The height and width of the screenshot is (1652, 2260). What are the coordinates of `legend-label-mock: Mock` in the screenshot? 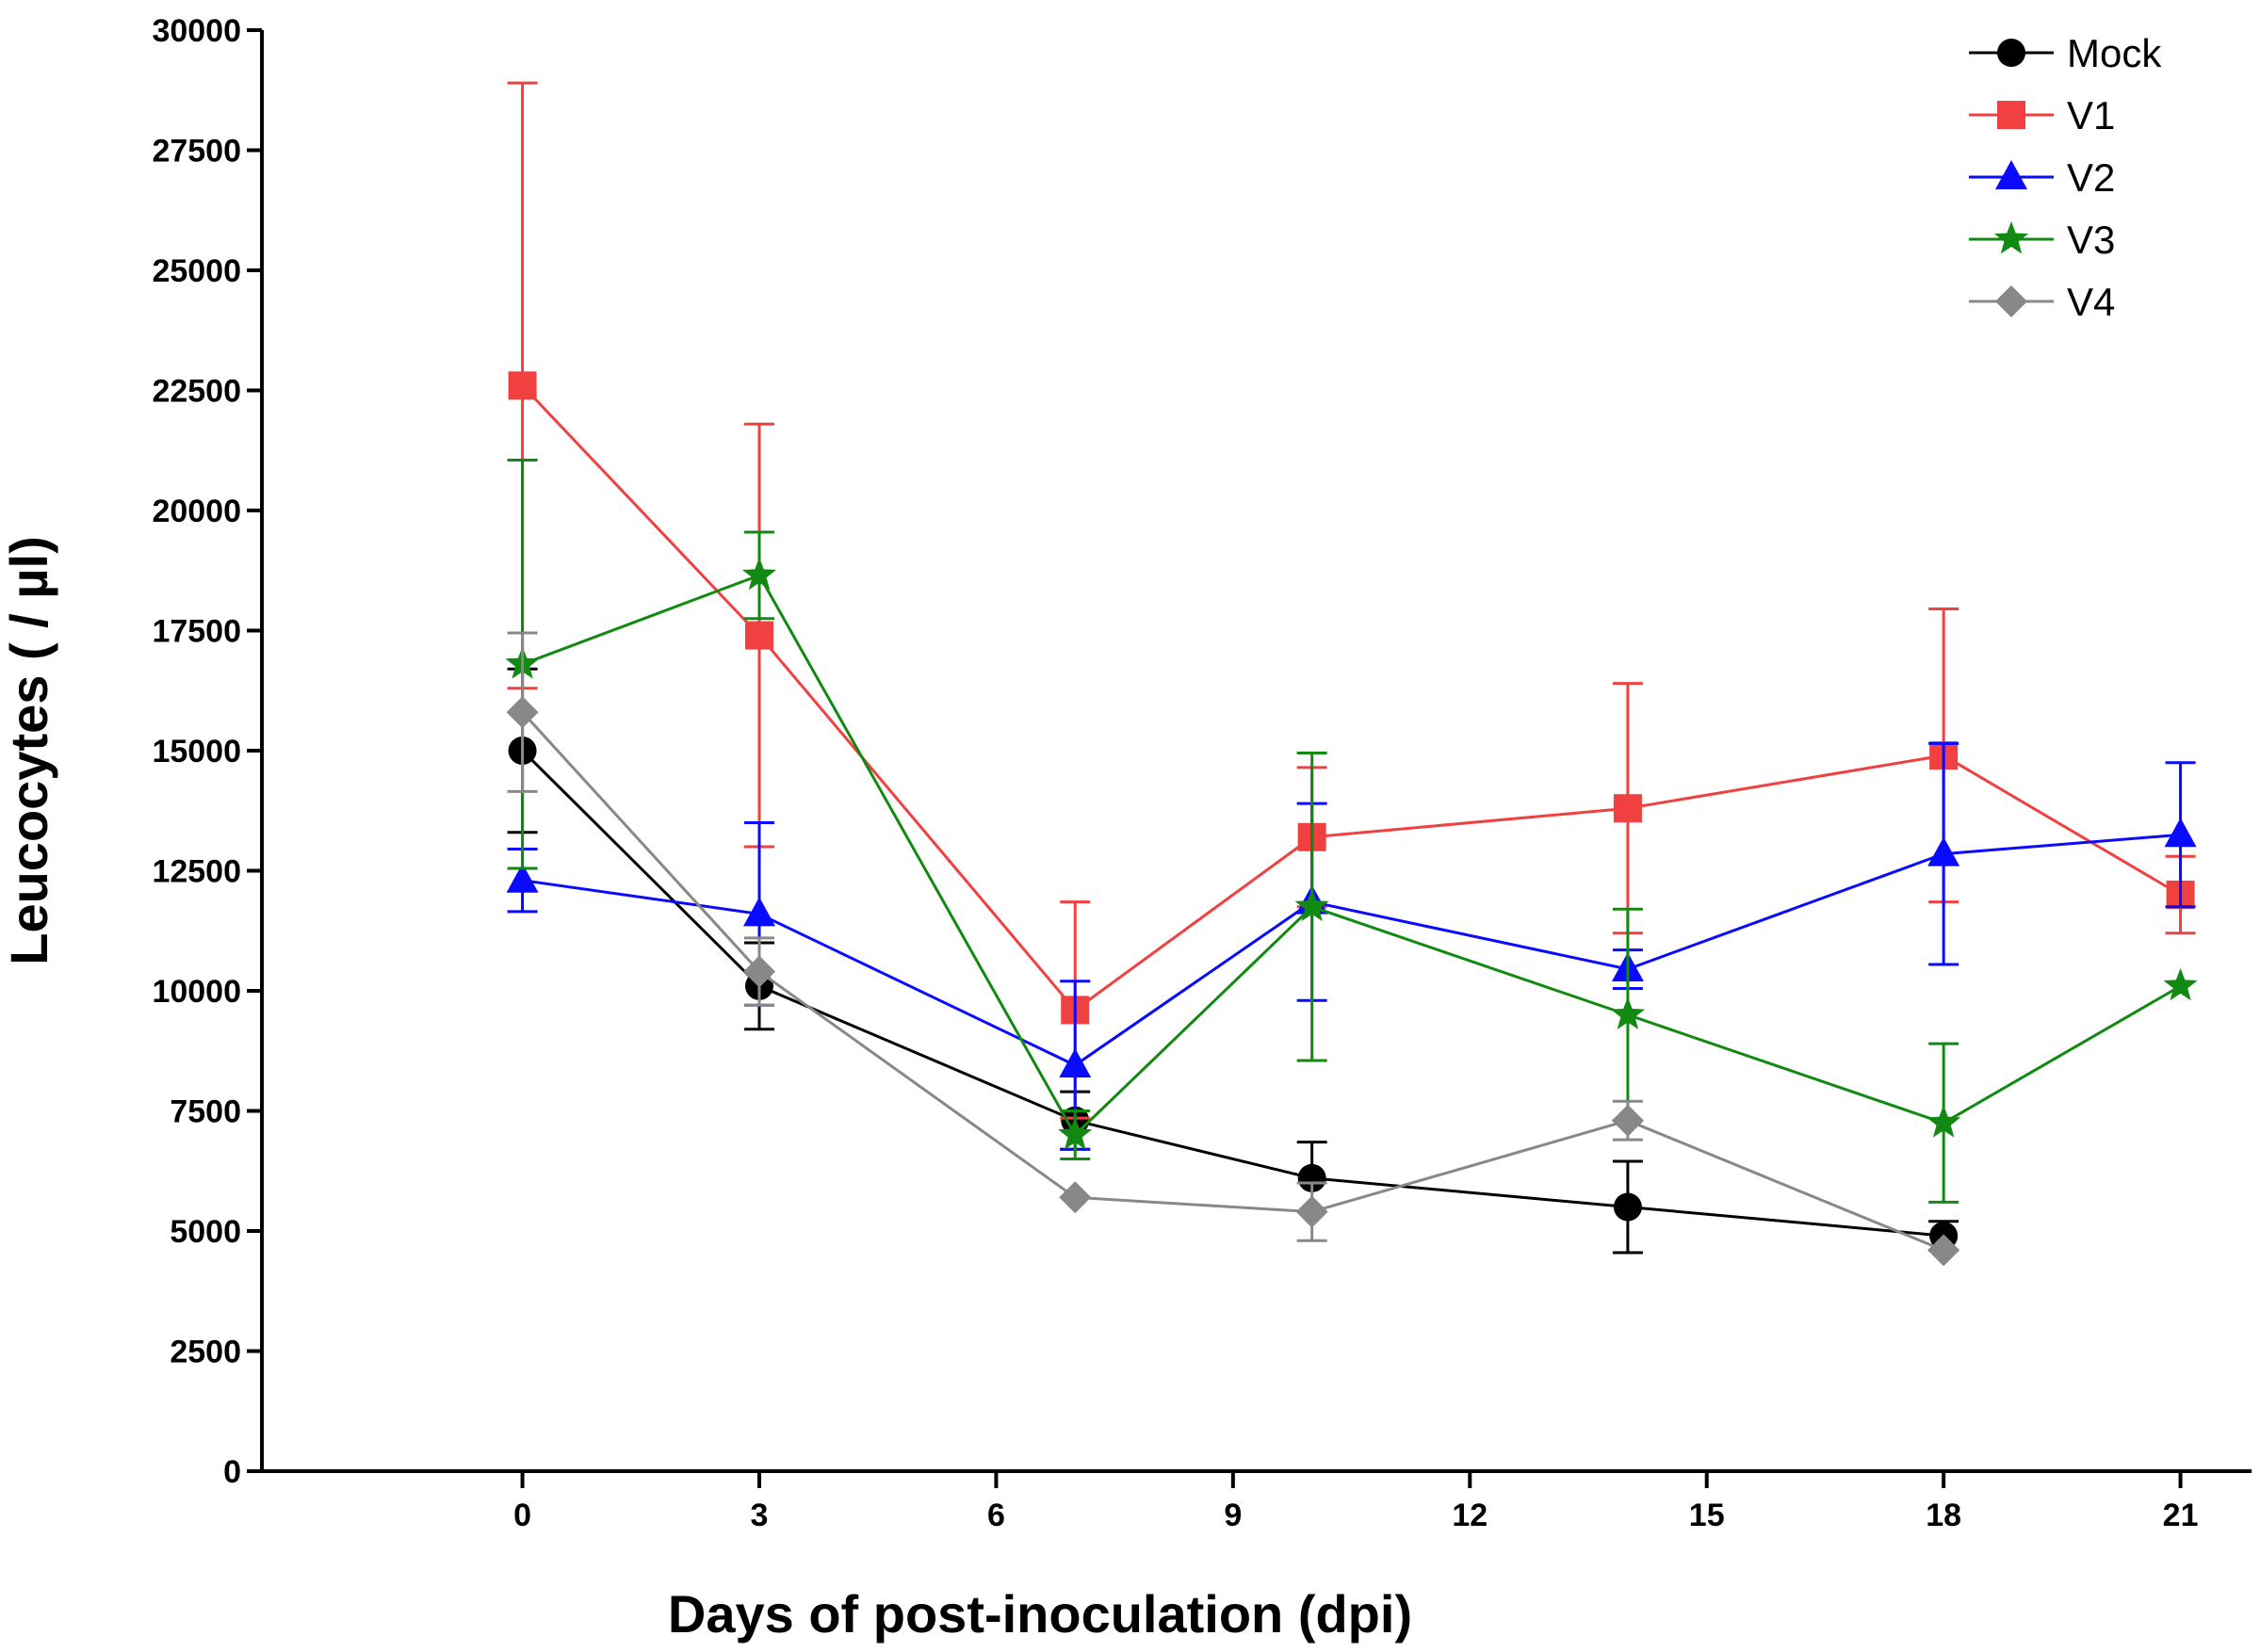 It's located at (2114, 53).